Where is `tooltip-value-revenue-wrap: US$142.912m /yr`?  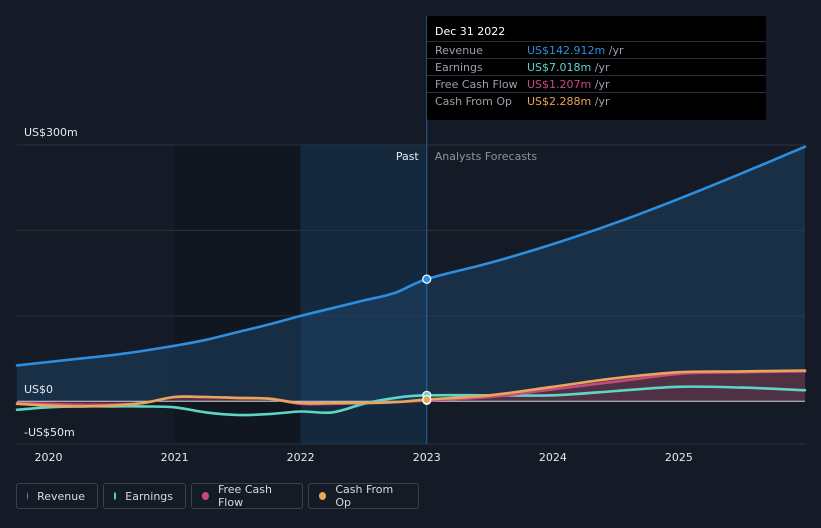 tooltip-value-revenue-wrap: US$142.912m /yr is located at coordinates (575, 51).